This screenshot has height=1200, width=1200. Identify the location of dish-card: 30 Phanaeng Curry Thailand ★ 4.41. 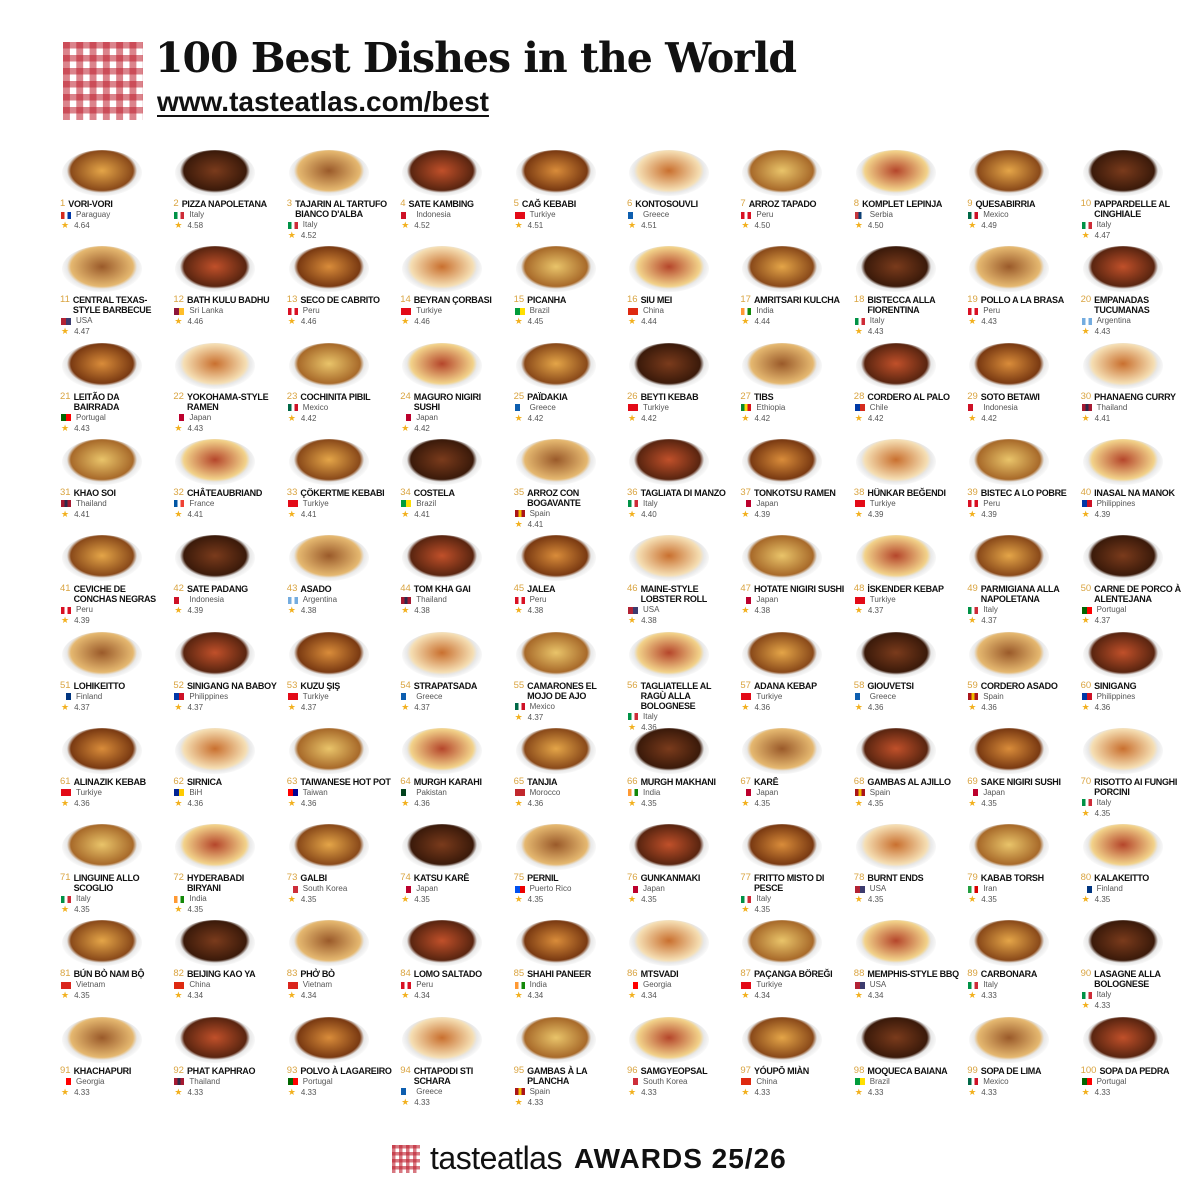
(1135, 390).